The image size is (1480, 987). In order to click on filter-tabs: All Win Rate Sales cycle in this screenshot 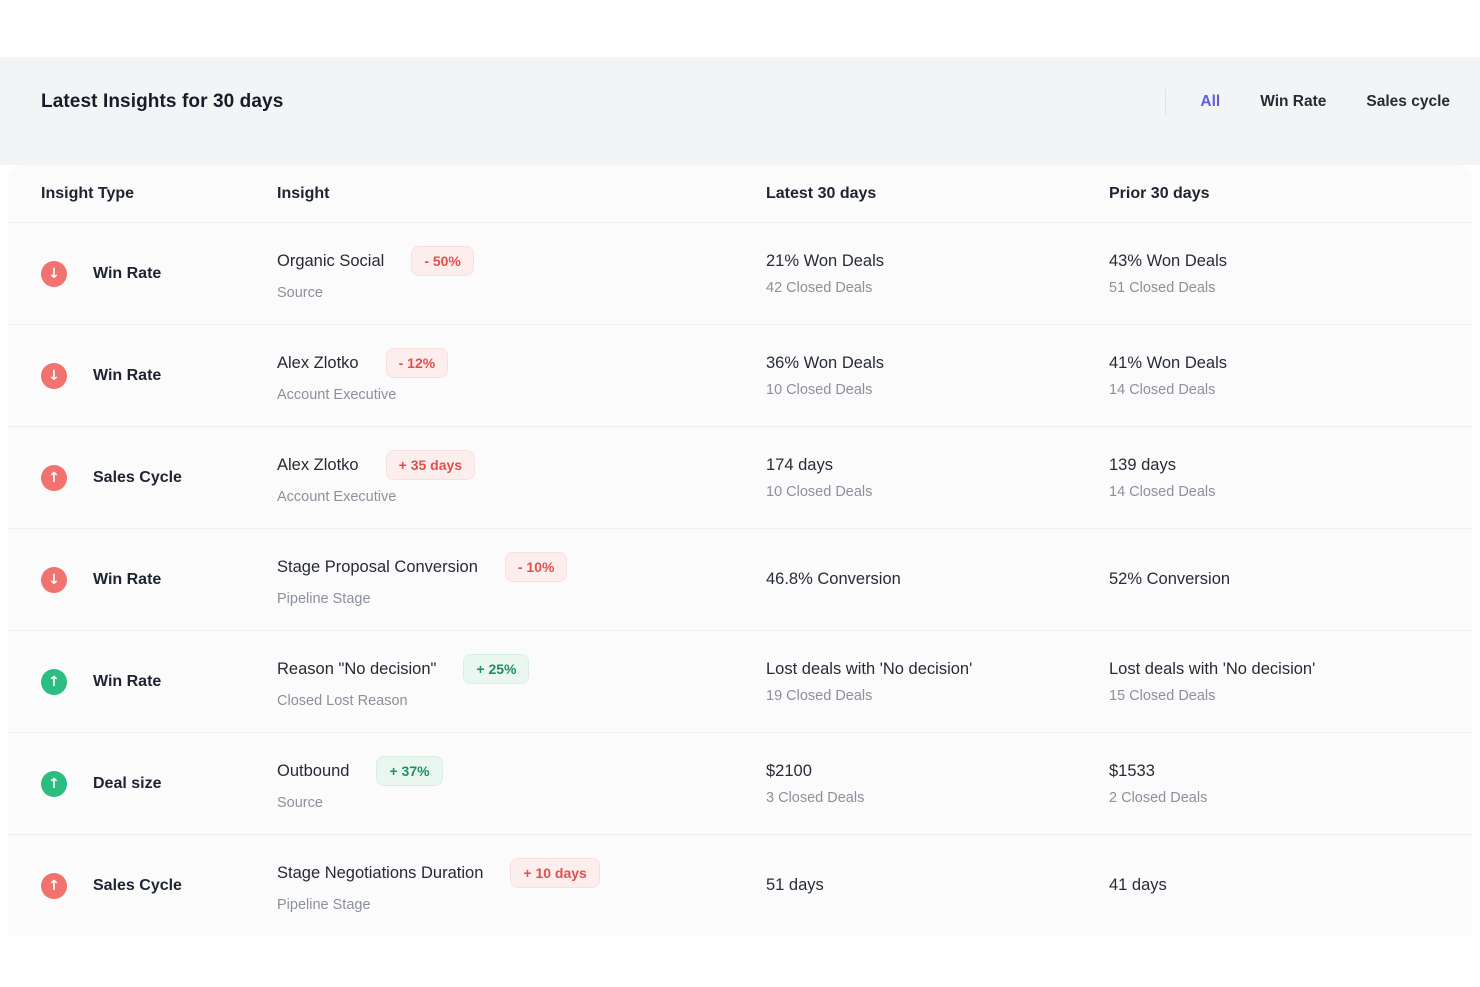, I will do `click(1308, 101)`.